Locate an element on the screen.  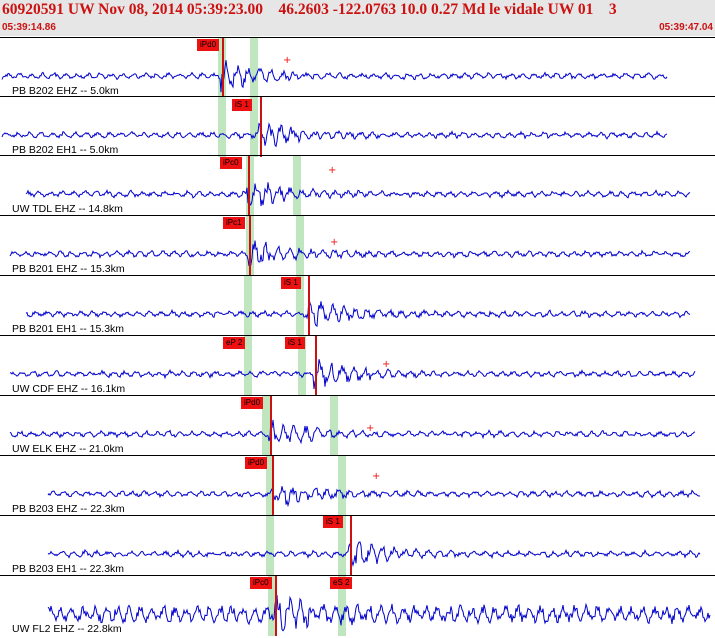
station-label: UW ELK EHZ -- 21.0km is located at coordinates (68, 449).